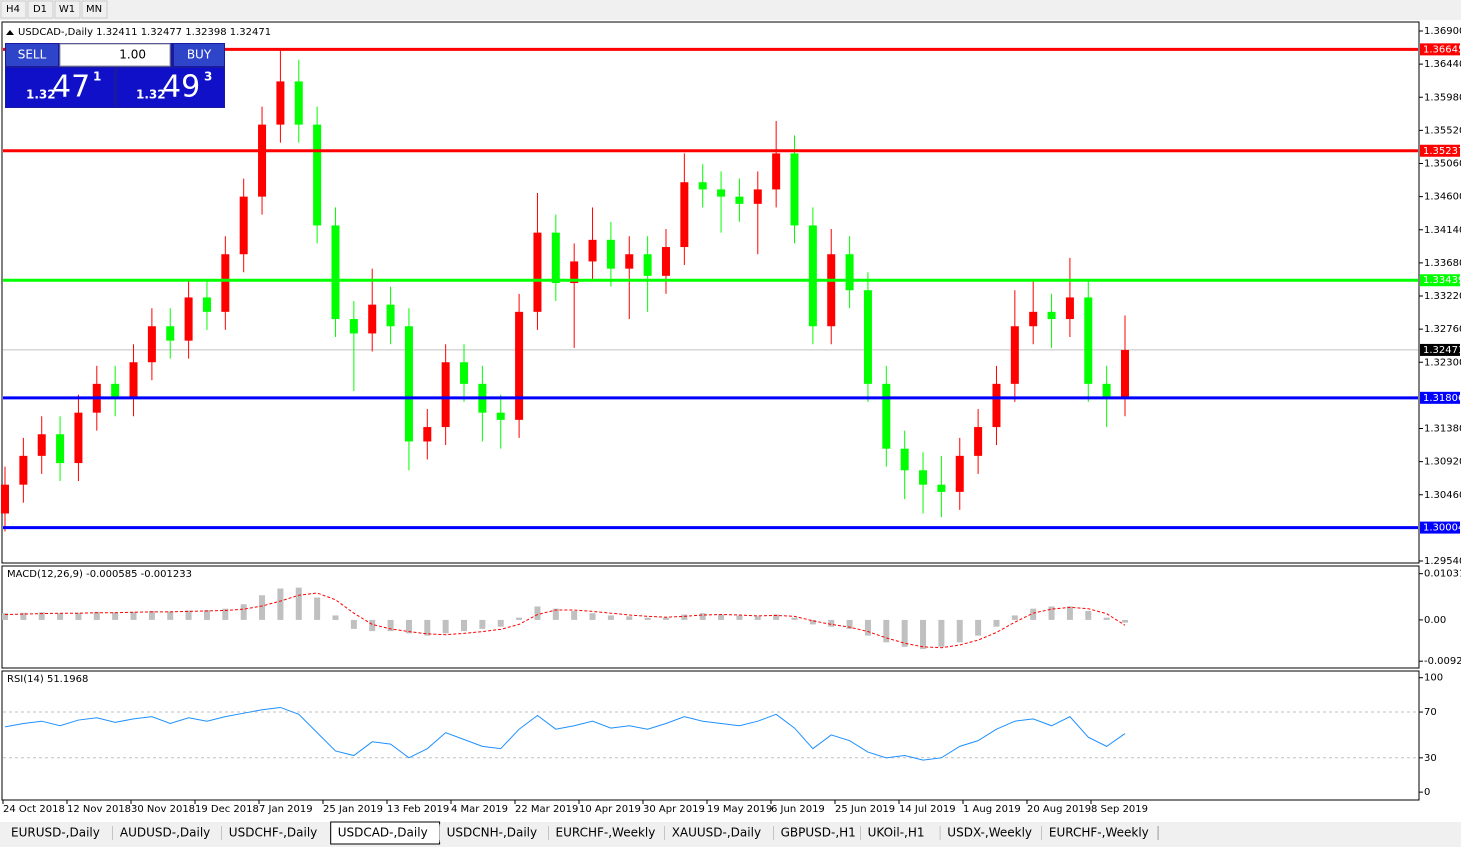 This screenshot has width=1461, height=851. Describe the element at coordinates (60, 87) in the screenshot. I see `bid-box` at that location.